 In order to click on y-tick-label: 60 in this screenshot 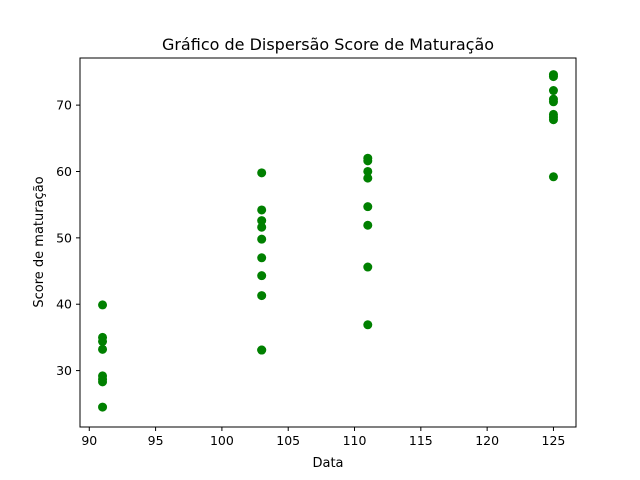, I will do `click(64, 171)`.